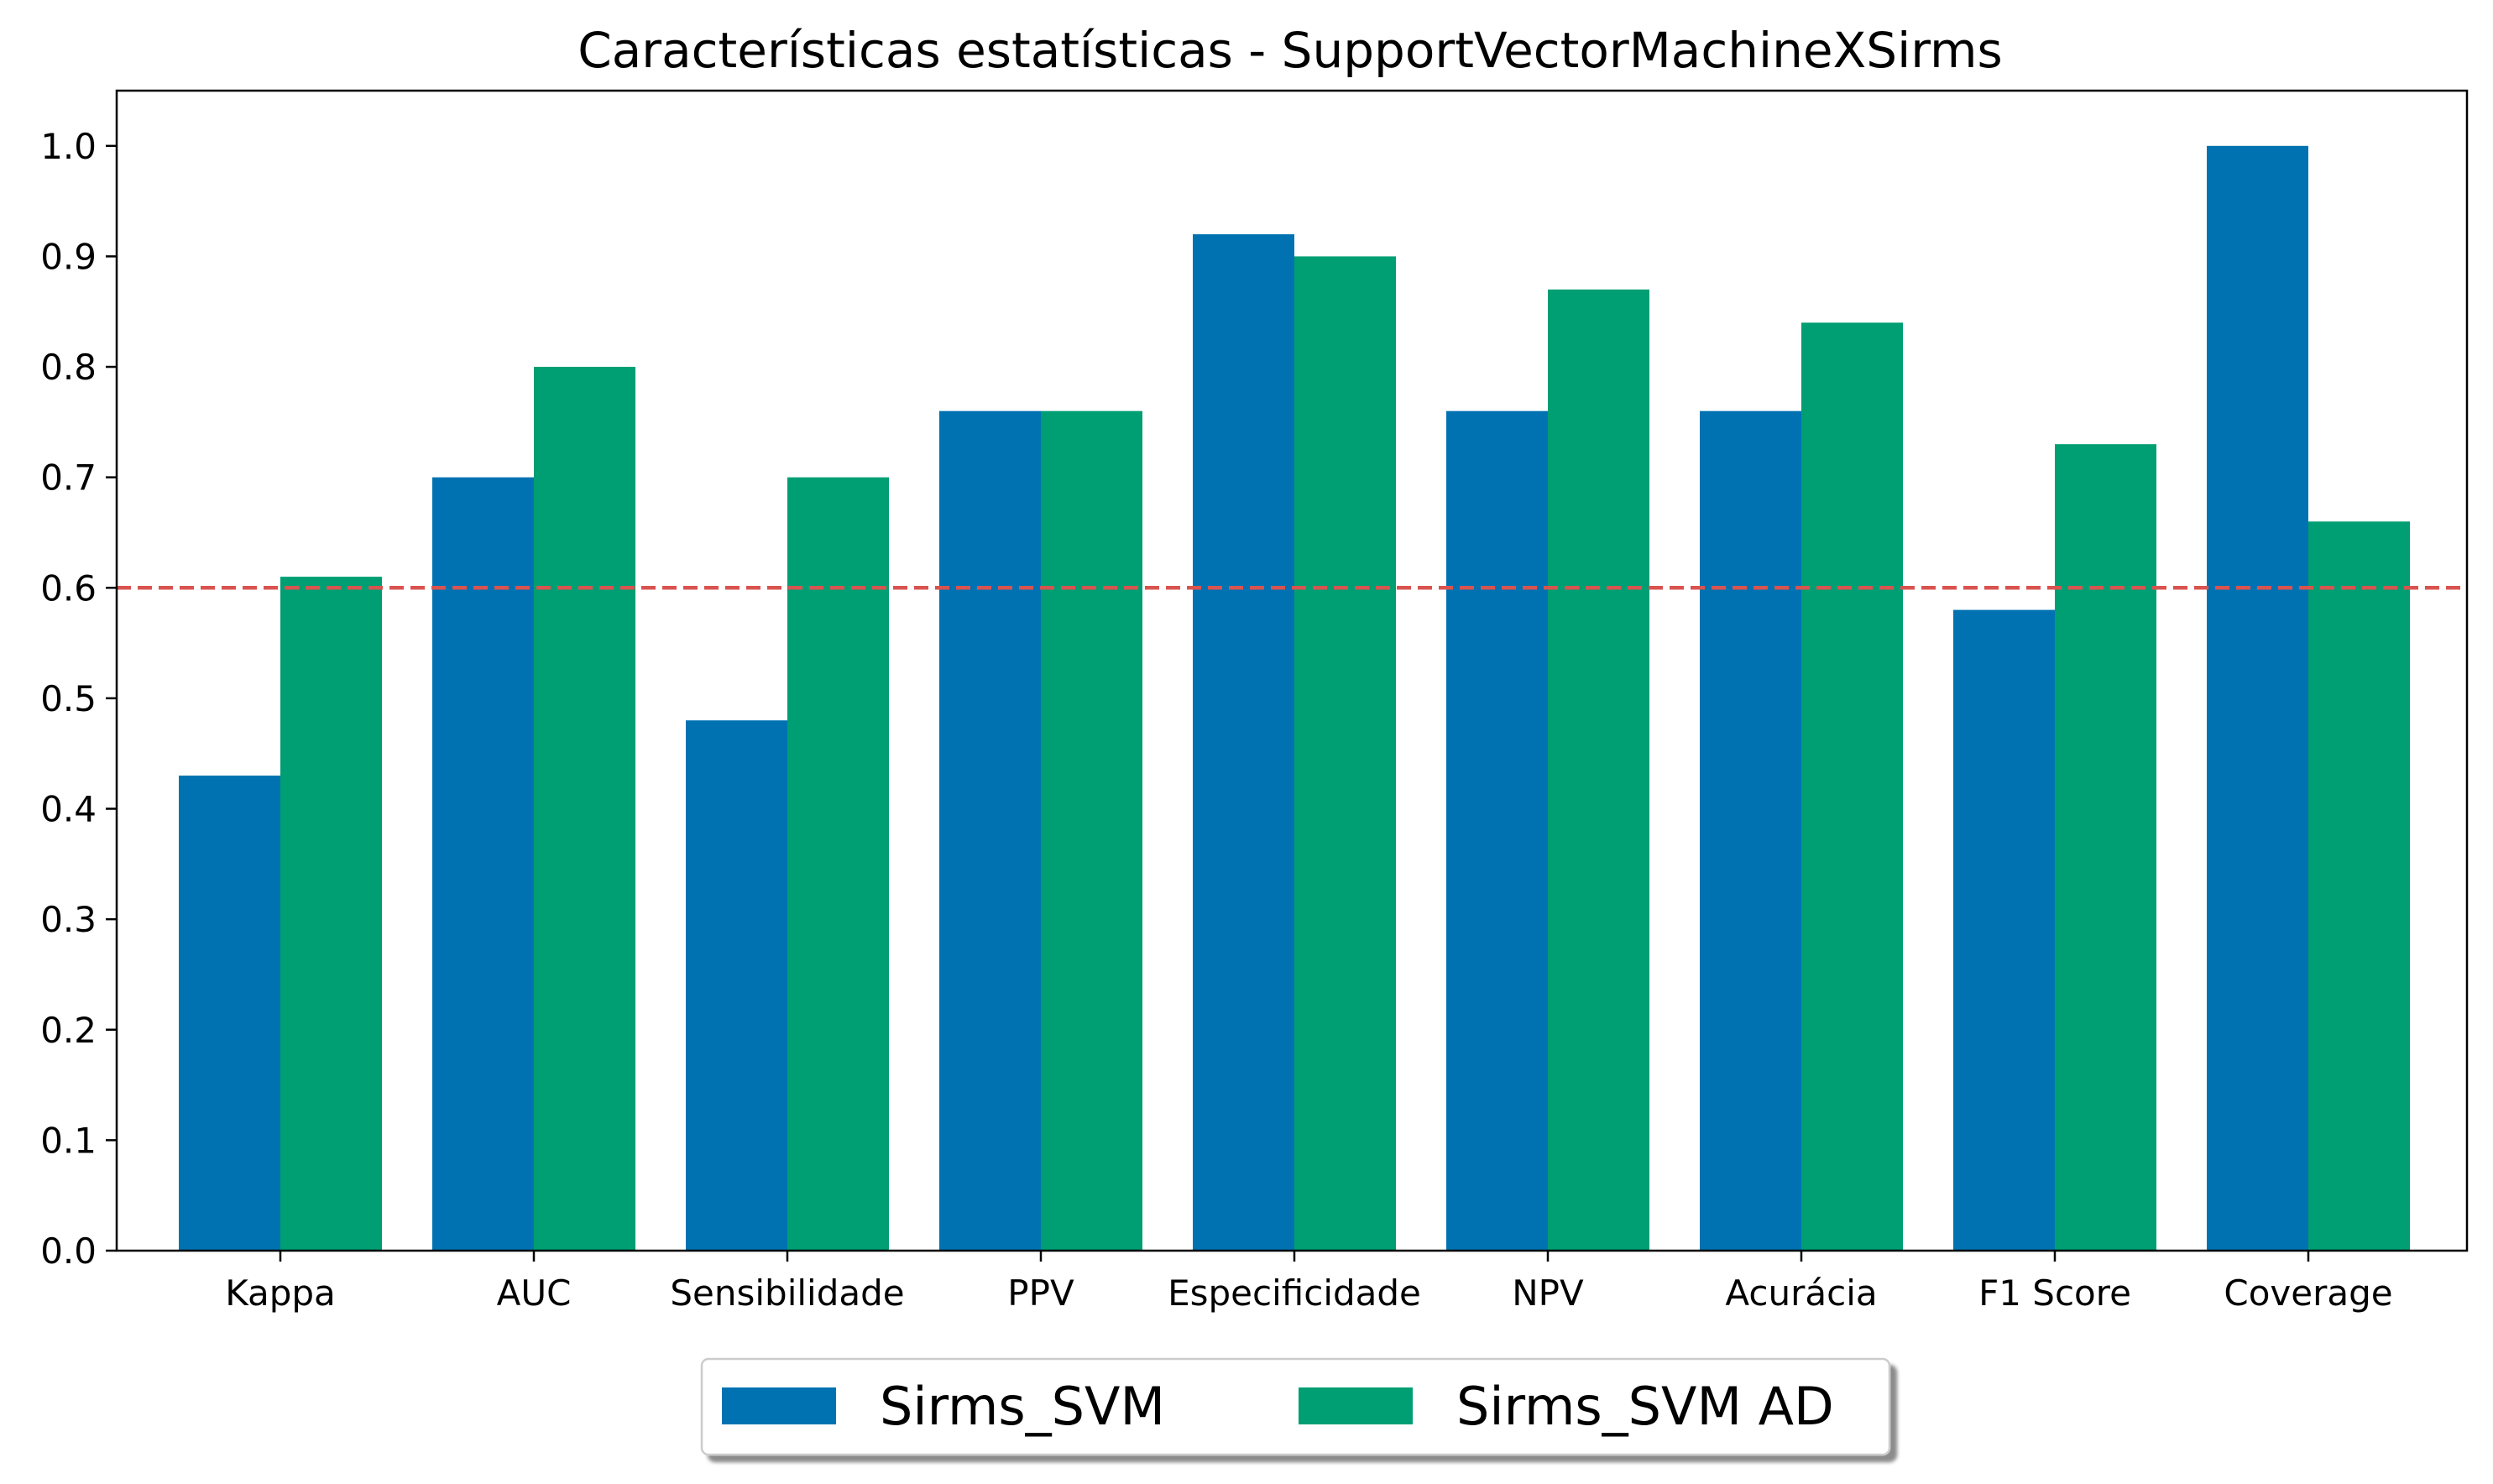  I want to click on y-tick-label: 0.0, so click(68, 1251).